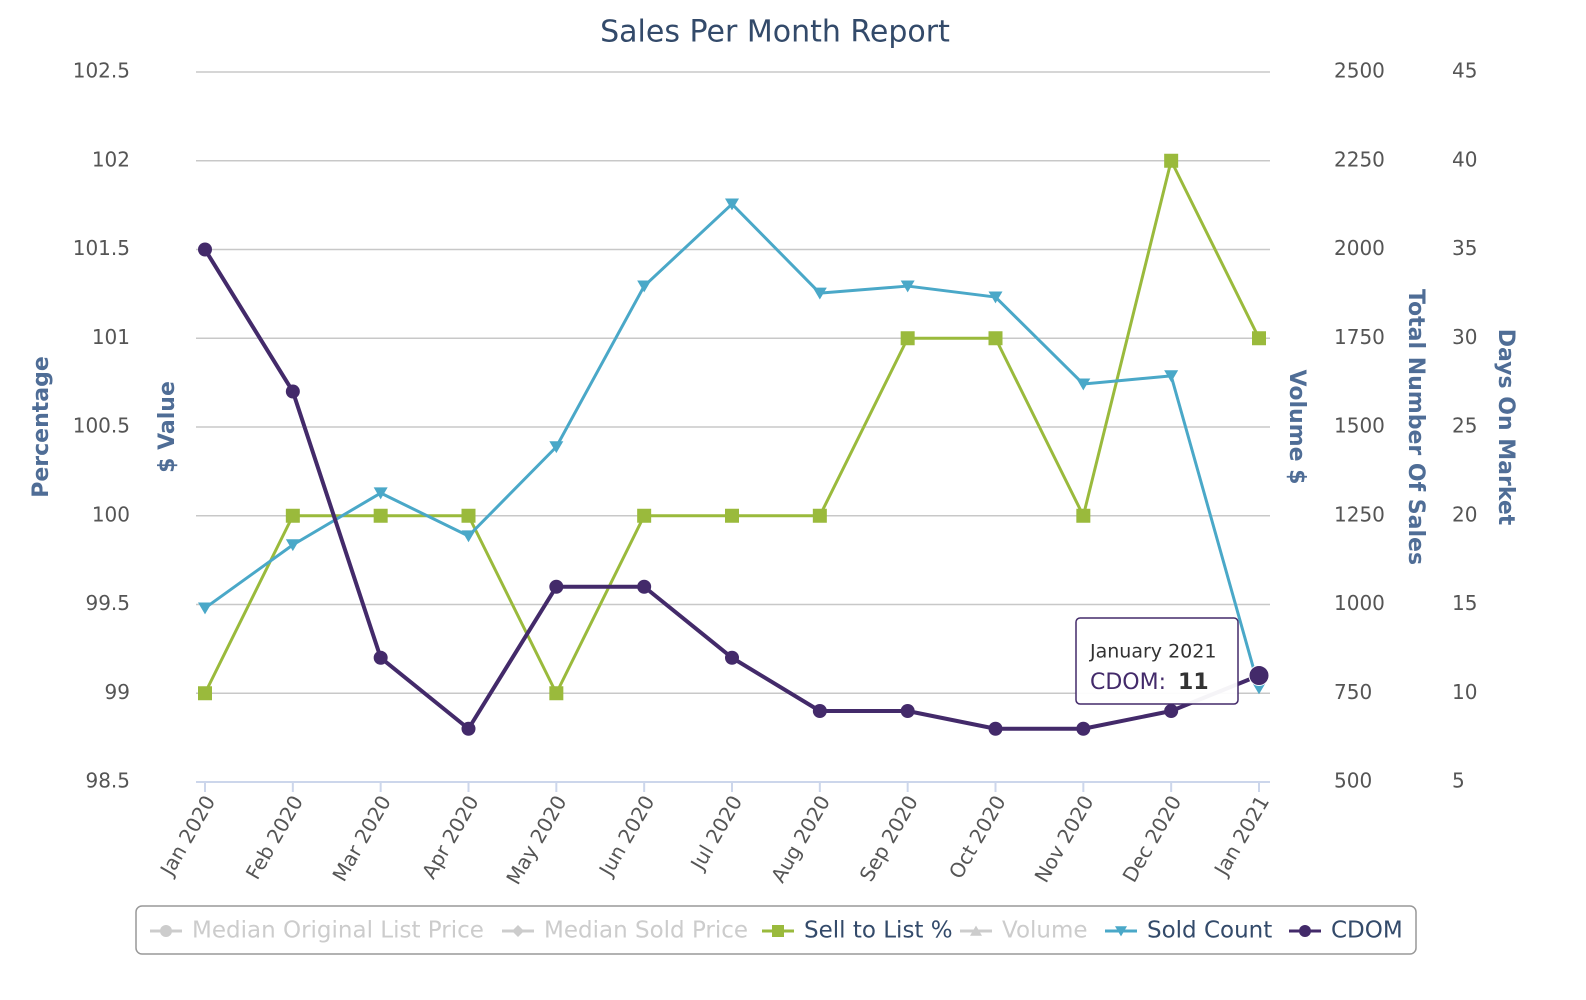 The height and width of the screenshot is (1000, 1586). Describe the element at coordinates (1464, 337) in the screenshot. I see `y3-tick-label: 30` at that location.